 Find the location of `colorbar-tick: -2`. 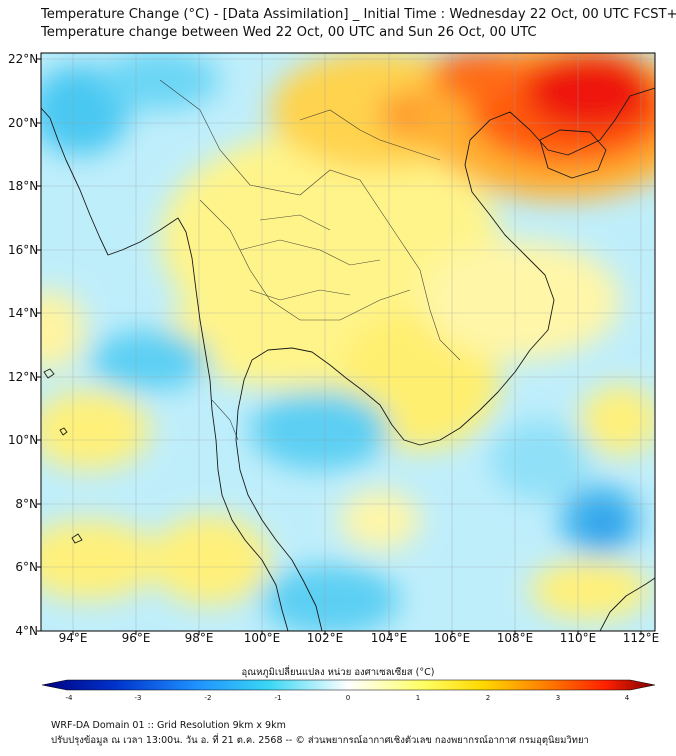

colorbar-tick: -2 is located at coordinates (208, 698).